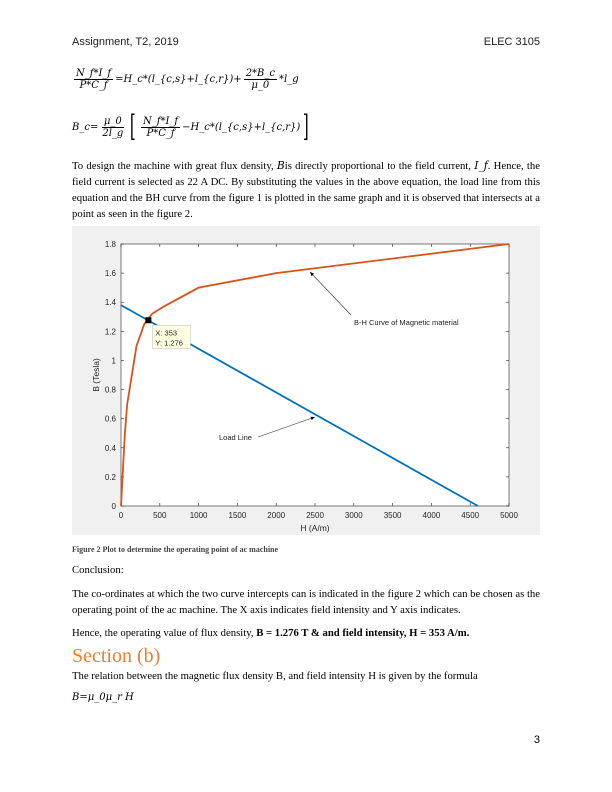 This screenshot has height=792, width=612. What do you see at coordinates (93, 85) in the screenshot?
I see `eq1-lhs-denominator: P*C_f` at bounding box center [93, 85].